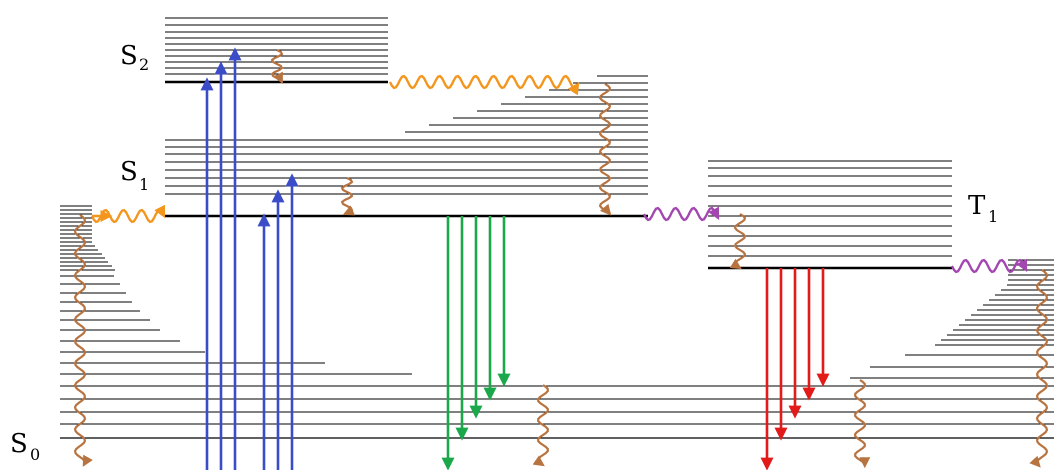 The width and height of the screenshot is (1054, 470). I want to click on state-label-s2: S 2, so click(134, 57).